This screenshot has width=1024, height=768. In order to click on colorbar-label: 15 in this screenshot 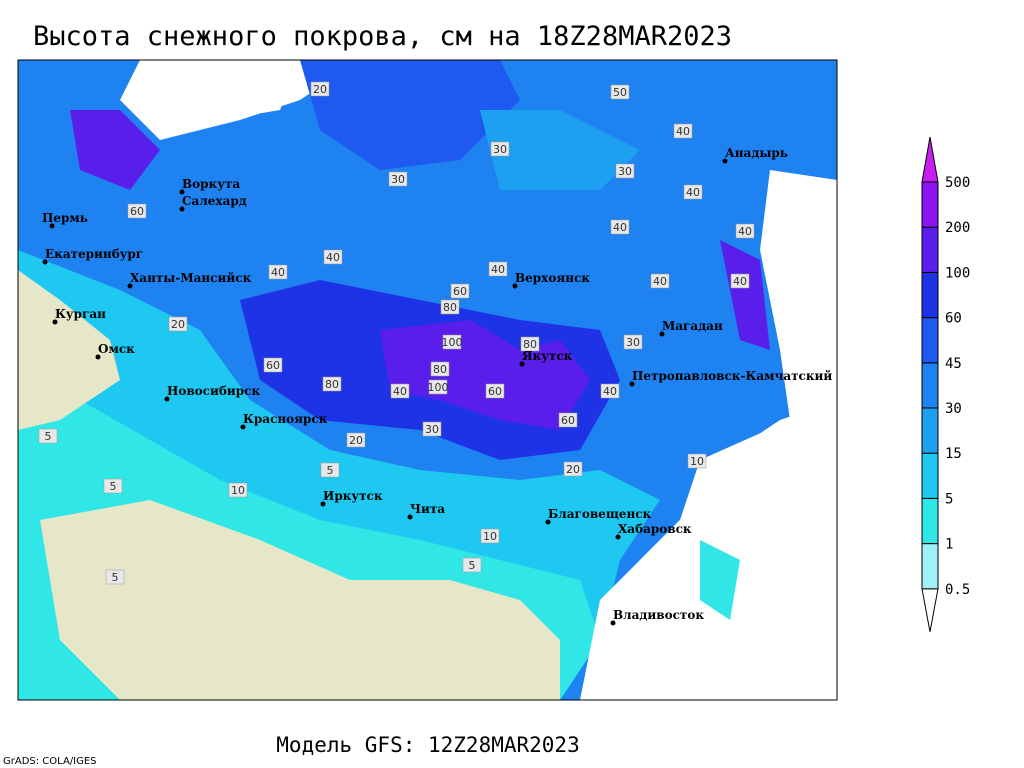, I will do `click(953, 454)`.